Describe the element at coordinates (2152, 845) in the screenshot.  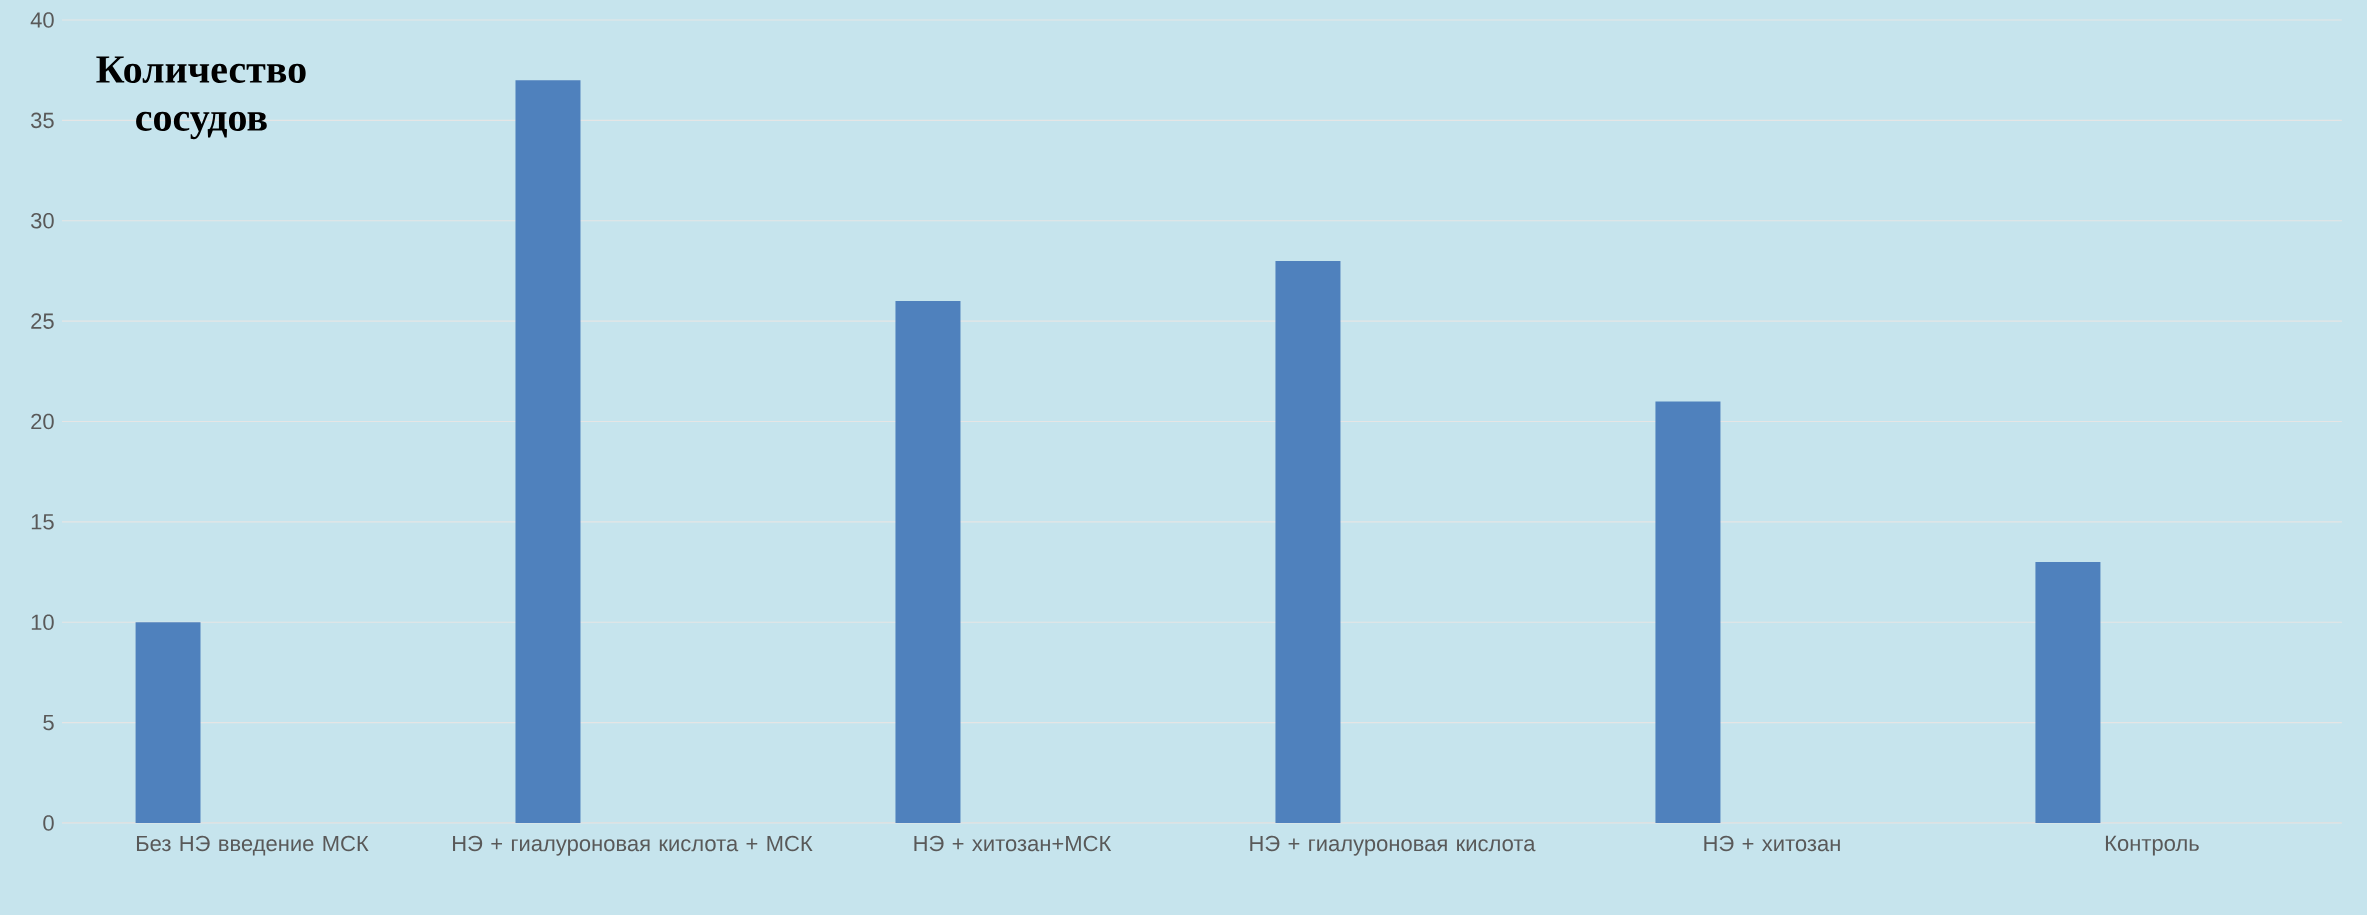
I see `x-tick-label: Контроль` at that location.